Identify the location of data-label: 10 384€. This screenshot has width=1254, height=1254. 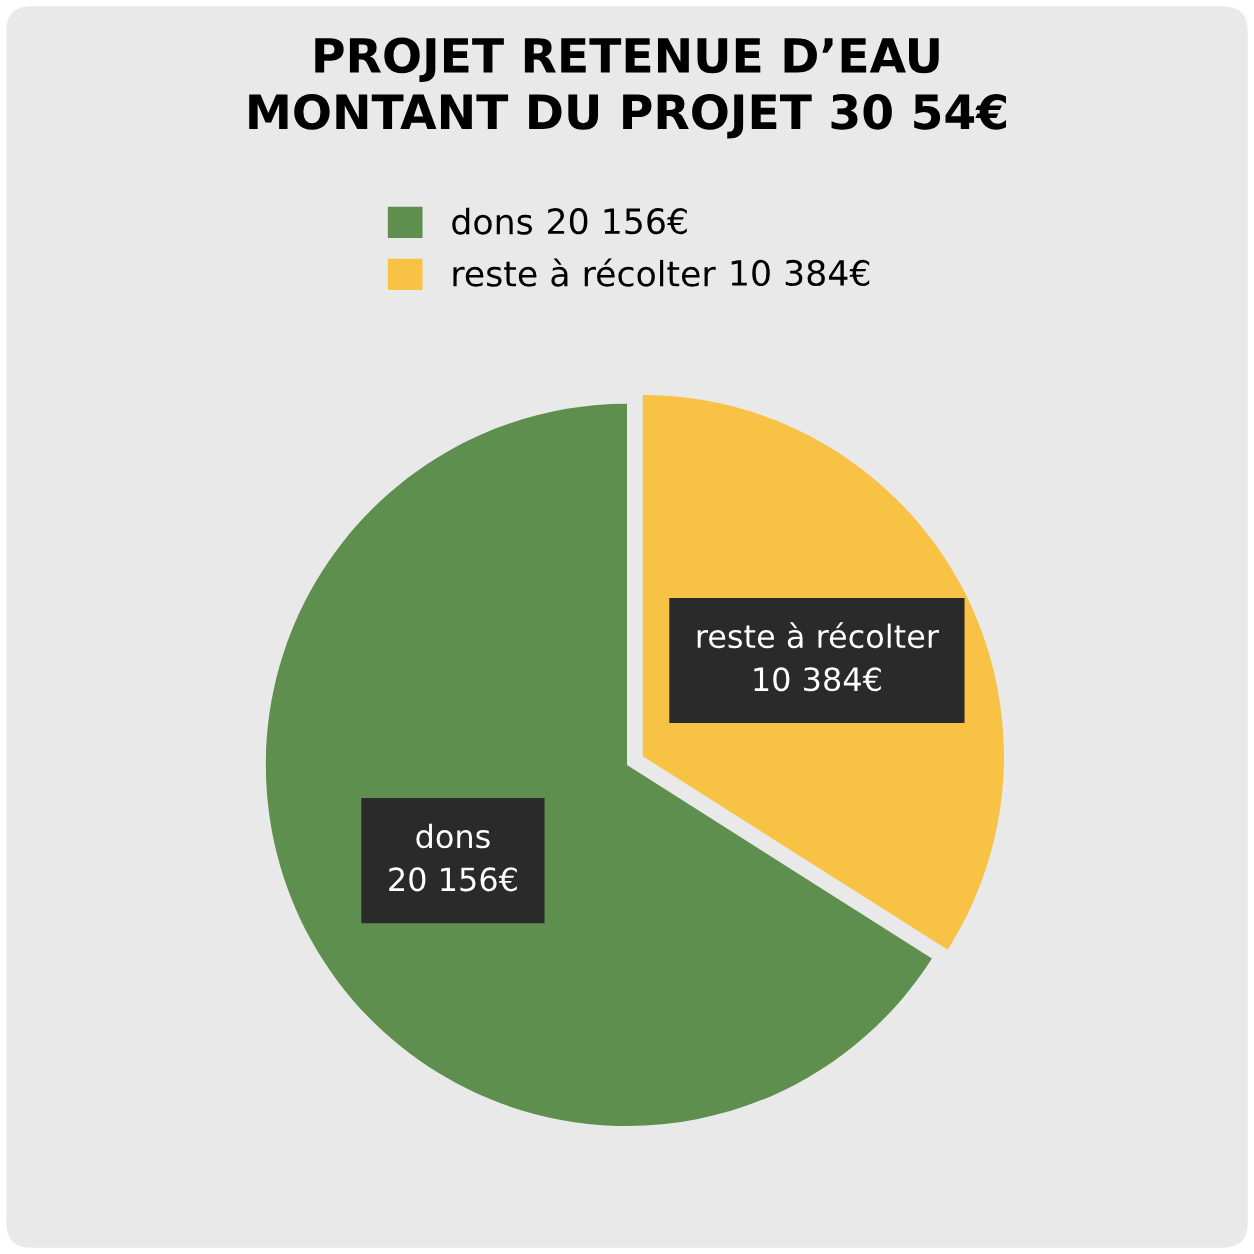
(817, 679).